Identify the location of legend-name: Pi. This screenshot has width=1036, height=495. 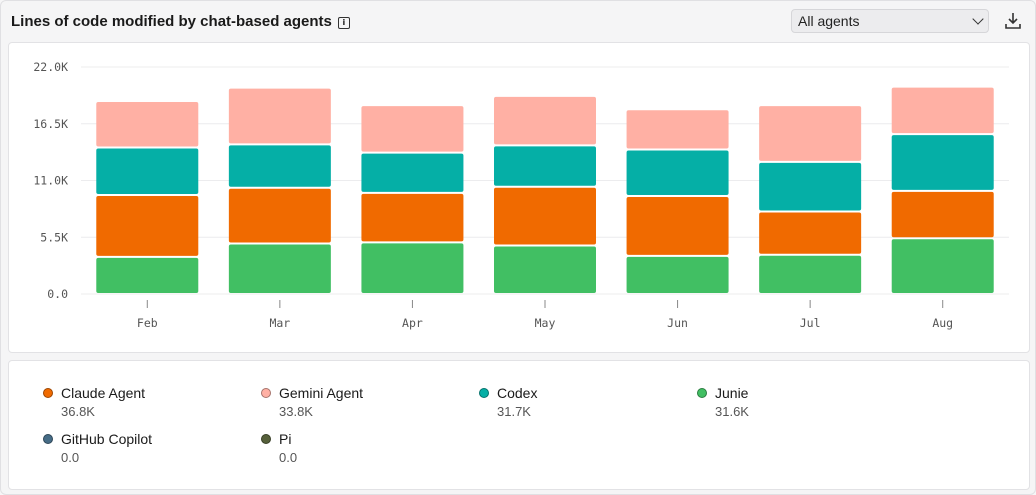
(285, 439).